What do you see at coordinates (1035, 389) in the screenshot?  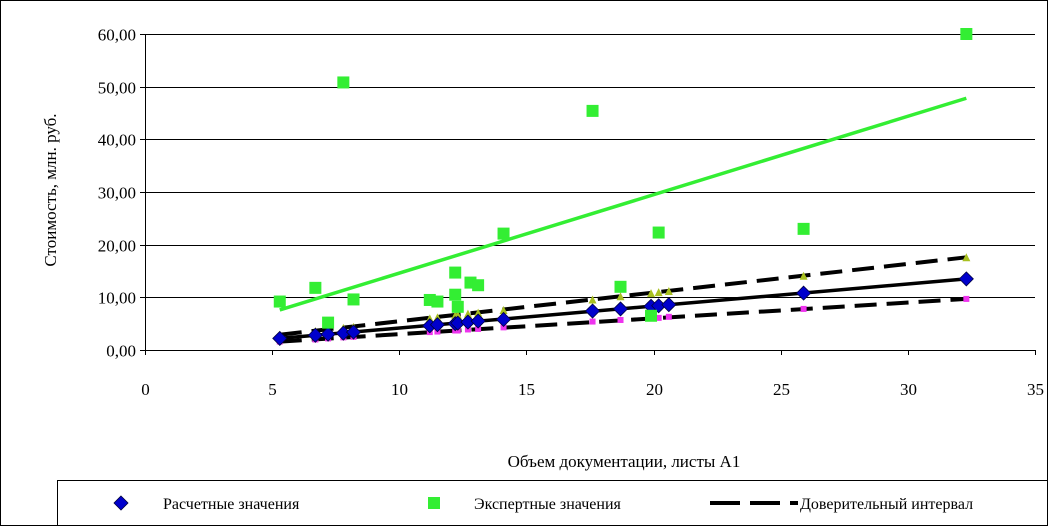 I see `x-tick-label: 35` at bounding box center [1035, 389].